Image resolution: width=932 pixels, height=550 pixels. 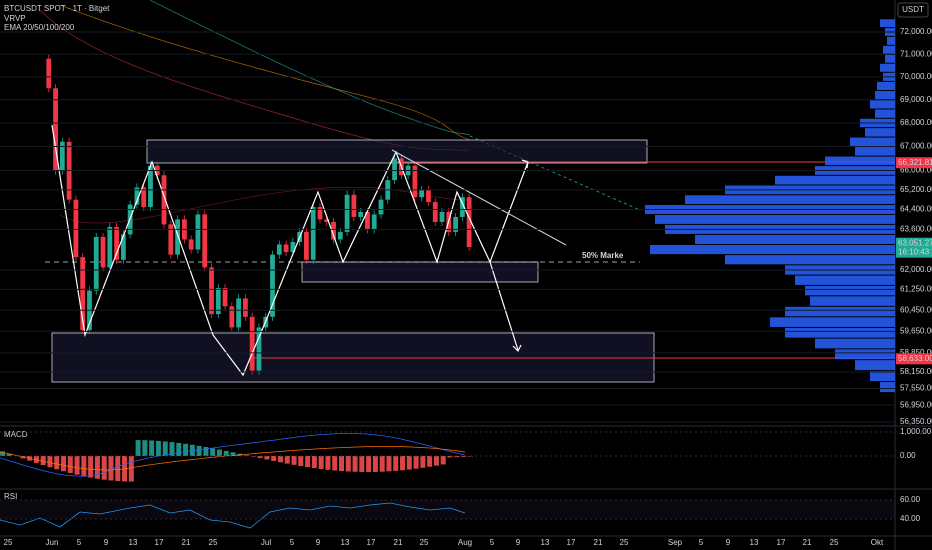 What do you see at coordinates (916, 309) in the screenshot?
I see `y-tick-label: 60,450.00` at bounding box center [916, 309].